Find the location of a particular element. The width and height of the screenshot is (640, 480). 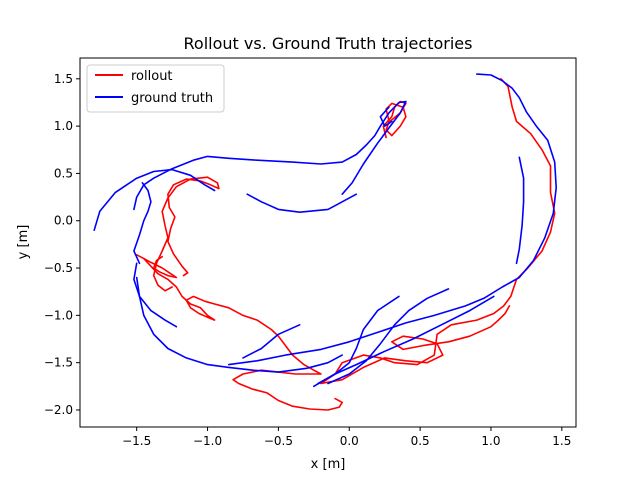

x-tick-label: −1.5 is located at coordinates (136, 441).